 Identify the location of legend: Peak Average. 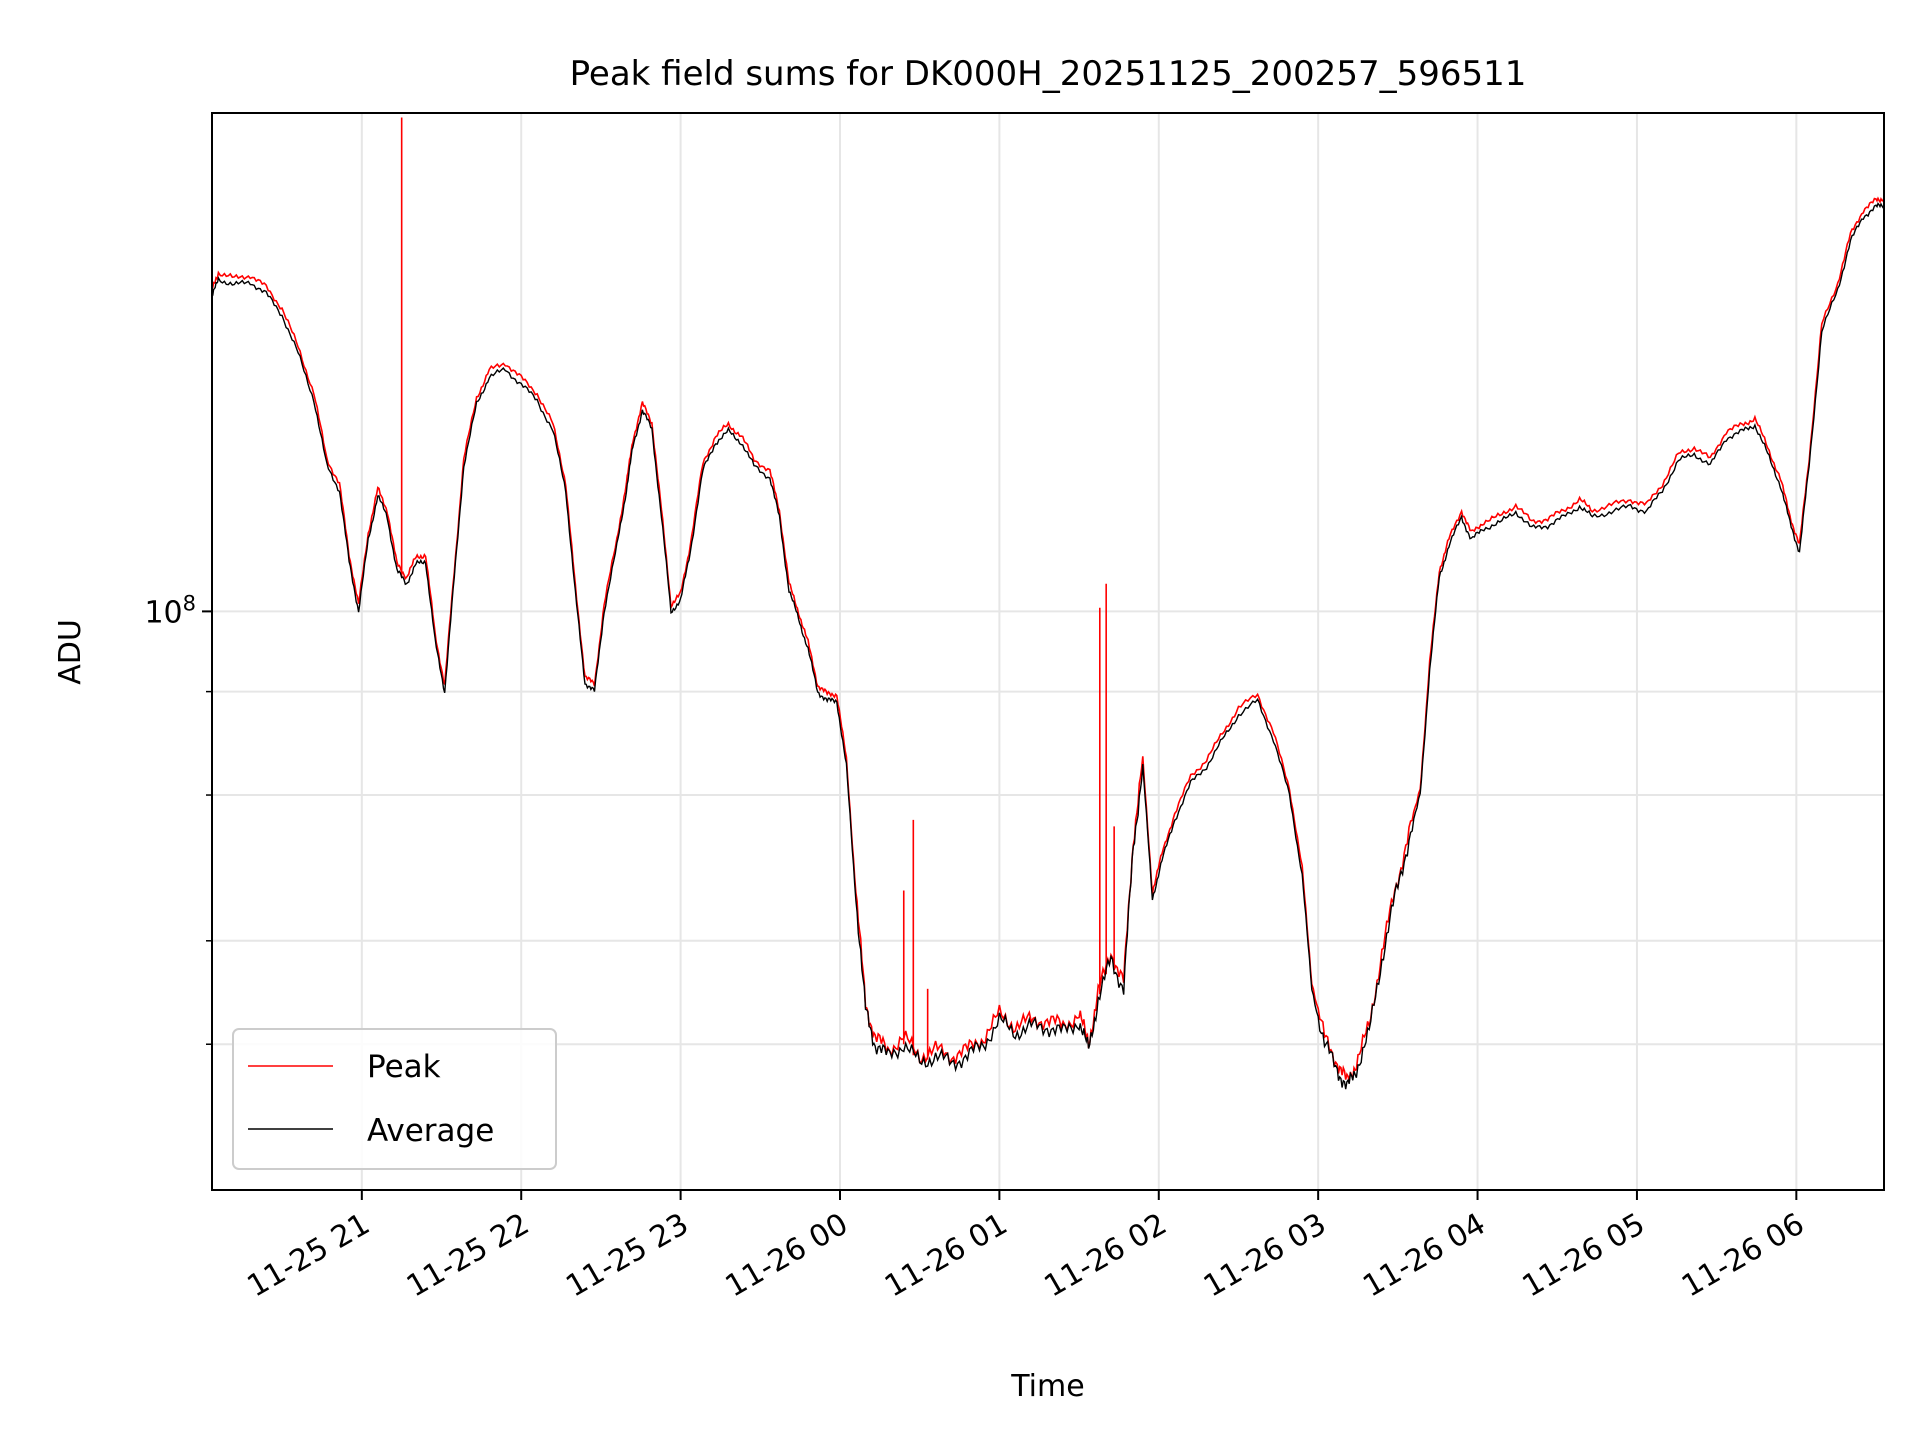
(394, 1099).